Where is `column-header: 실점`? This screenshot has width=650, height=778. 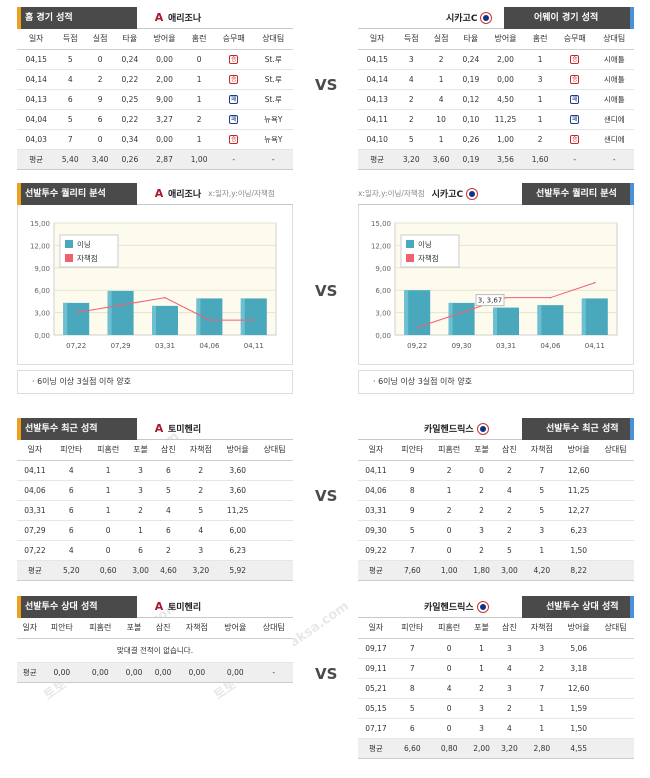 column-header: 실점 is located at coordinates (441, 39).